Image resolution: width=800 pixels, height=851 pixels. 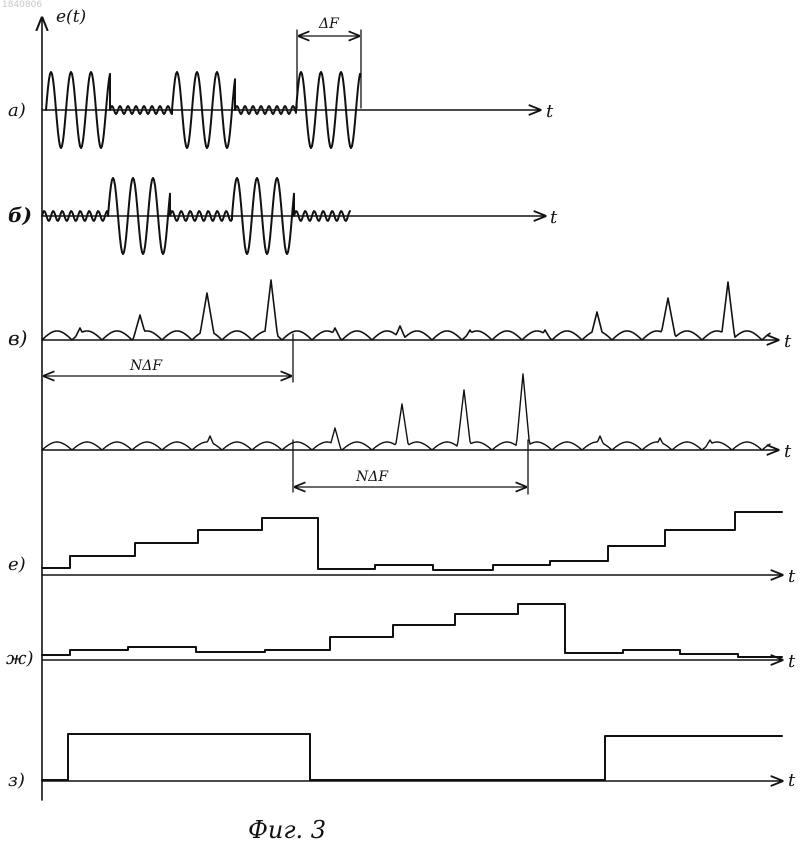 What do you see at coordinates (554, 217) in the screenshot?
I see `t-label-b: t` at bounding box center [554, 217].